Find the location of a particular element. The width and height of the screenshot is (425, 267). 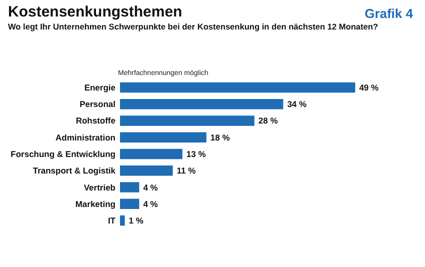

data-label: 1 % is located at coordinates (136, 221).